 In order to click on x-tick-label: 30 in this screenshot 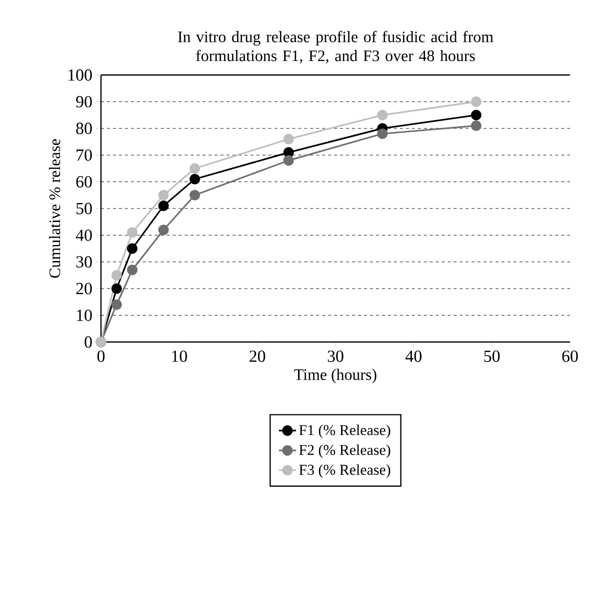, I will do `click(336, 356)`.